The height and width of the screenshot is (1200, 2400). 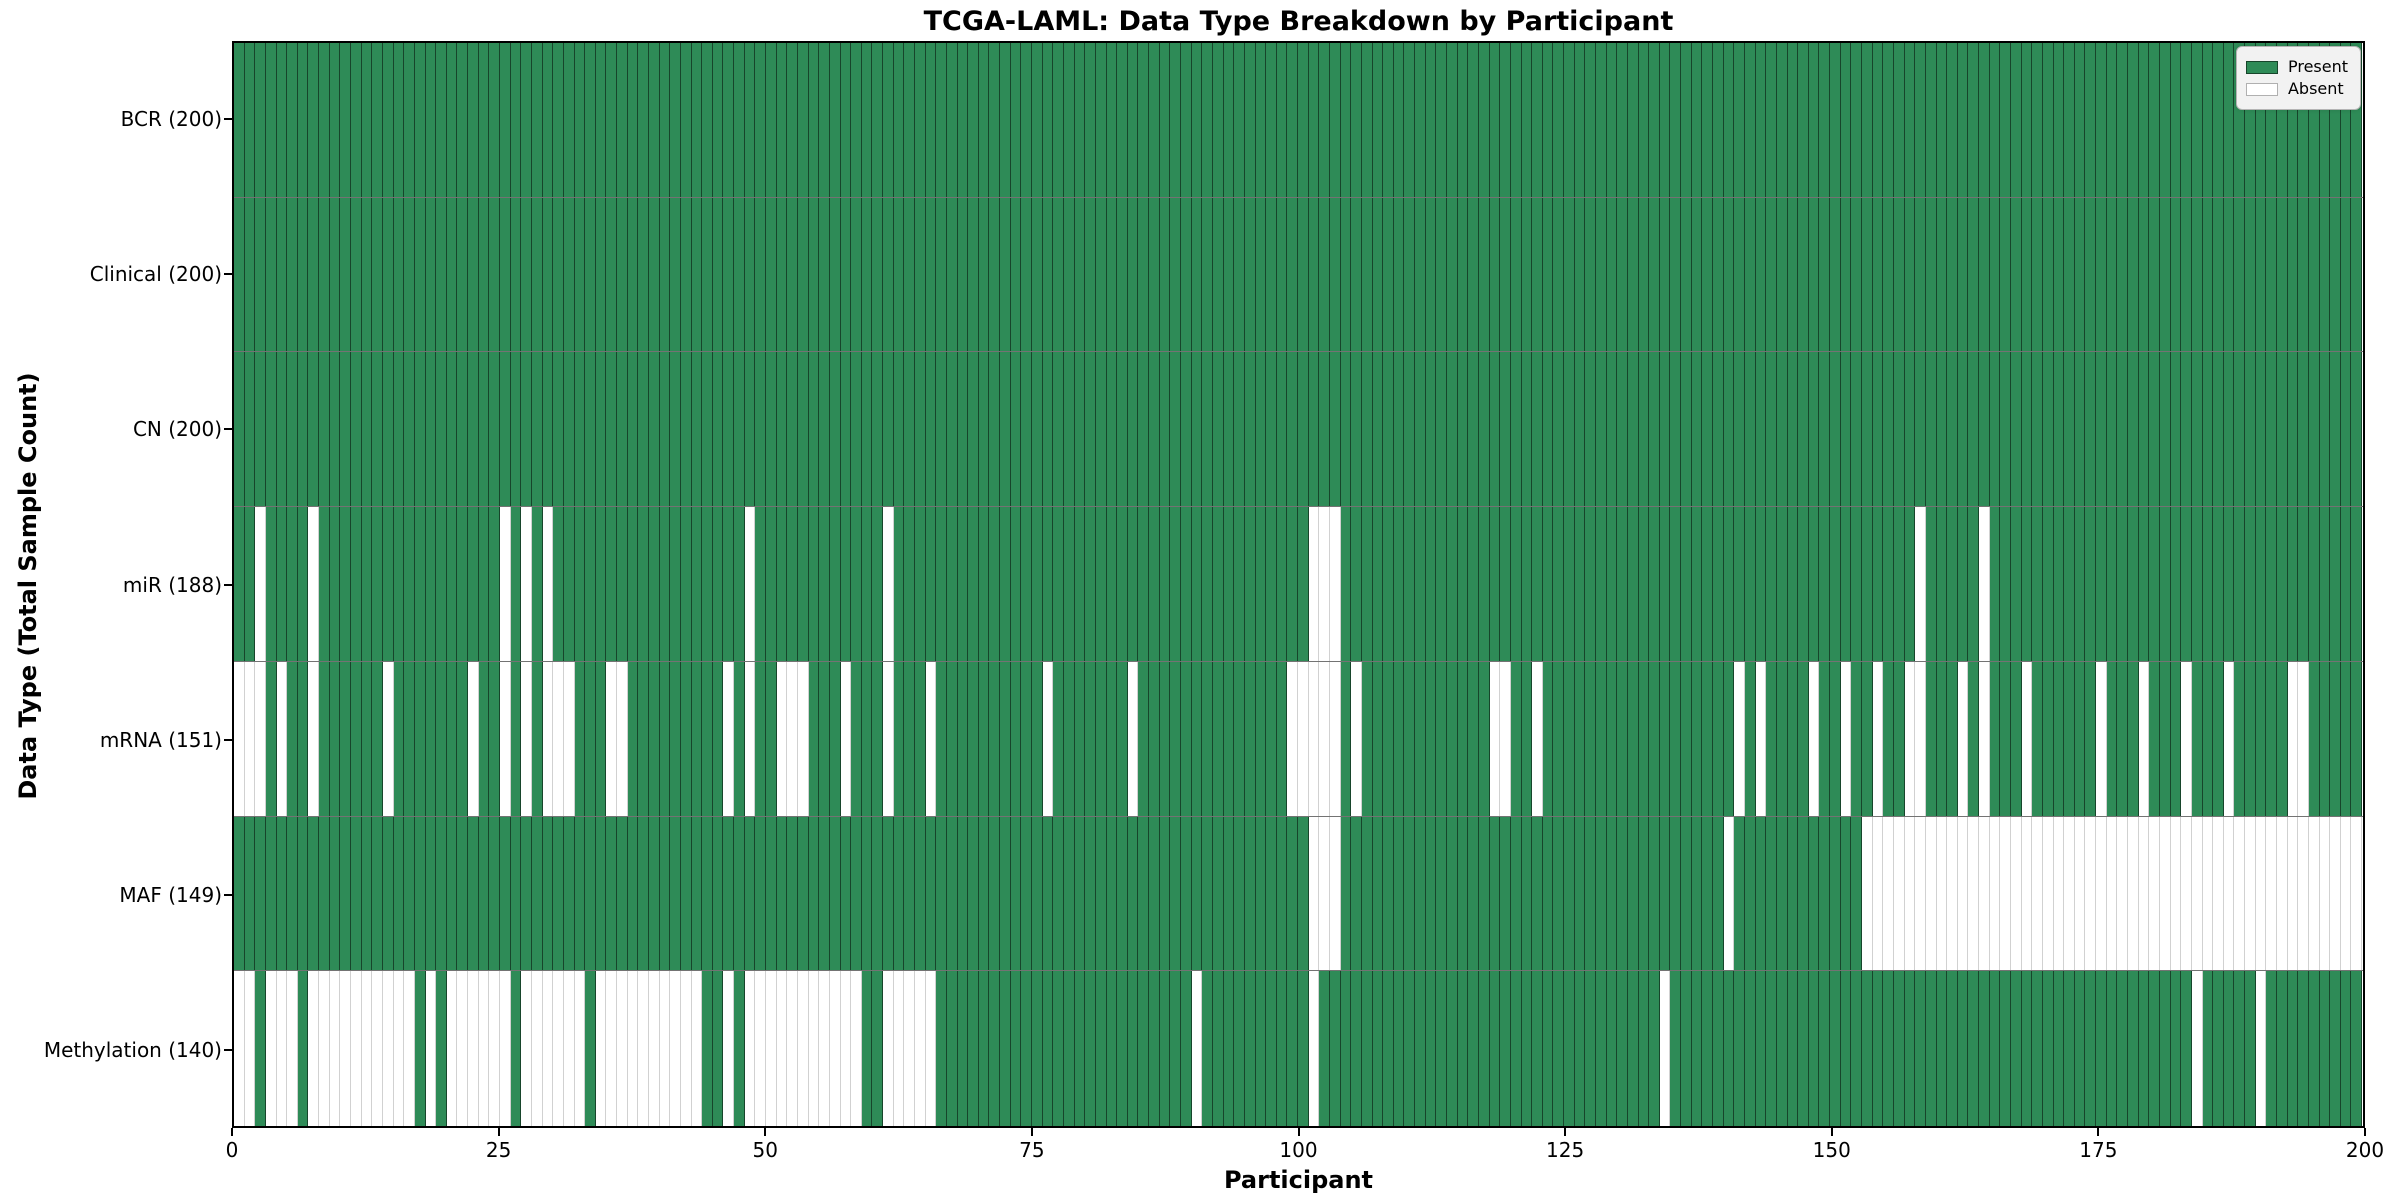 I want to click on y-tick-label: MAF (149), so click(x=170, y=895).